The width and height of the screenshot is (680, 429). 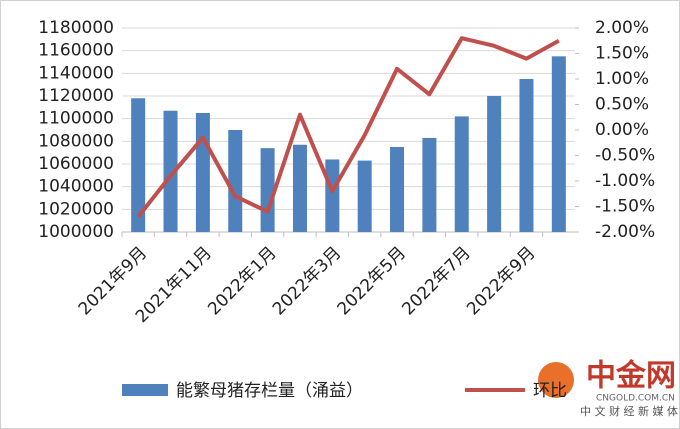 I want to click on watermark-name: 中金网, so click(x=631, y=376).